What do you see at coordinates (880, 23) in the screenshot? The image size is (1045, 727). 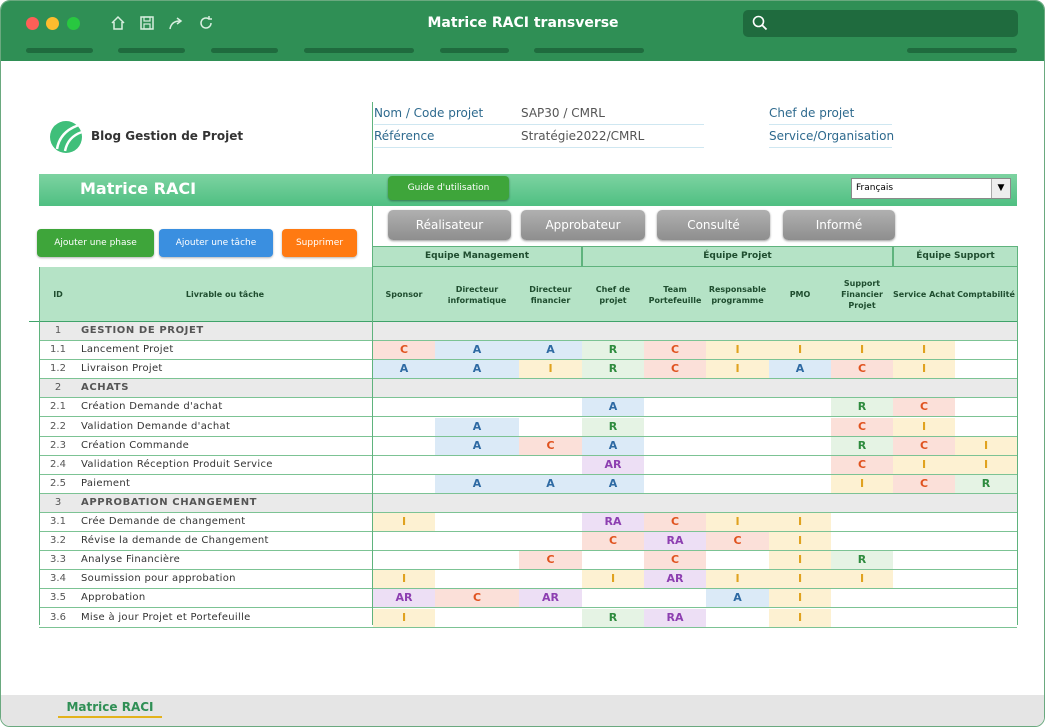 I see `search-field` at bounding box center [880, 23].